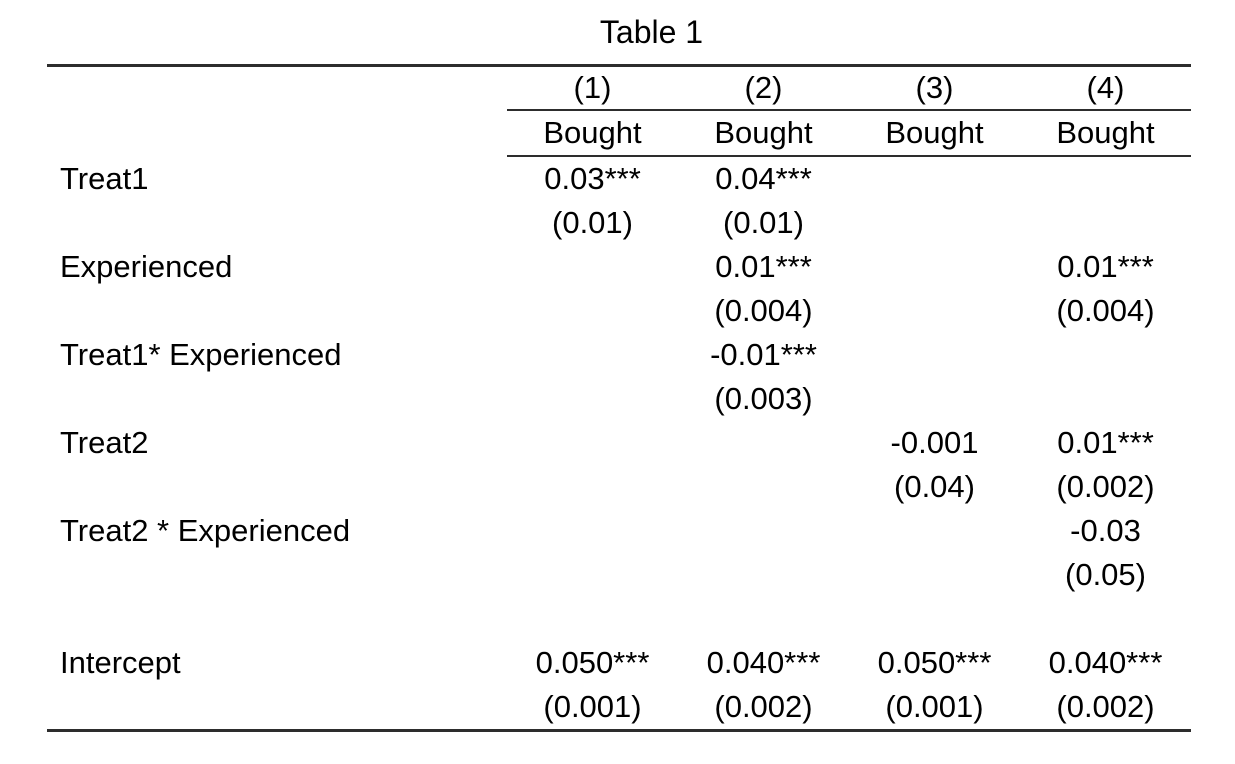 The image size is (1235, 764). I want to click on variable-label: Intercept, so click(120, 662).